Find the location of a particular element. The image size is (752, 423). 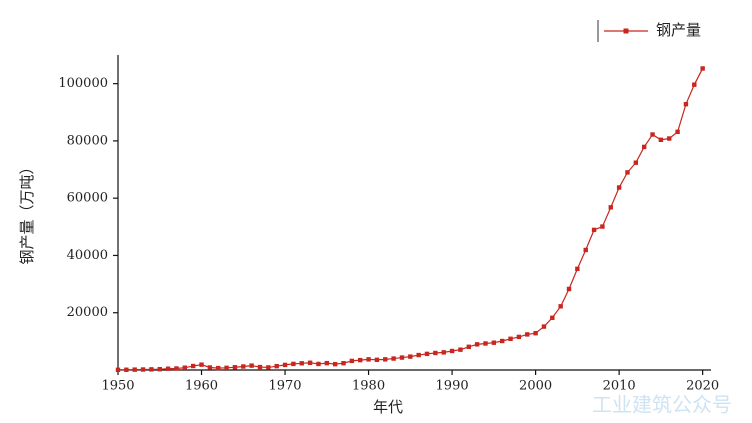

y-tick-label: 80000 is located at coordinates (87, 140).